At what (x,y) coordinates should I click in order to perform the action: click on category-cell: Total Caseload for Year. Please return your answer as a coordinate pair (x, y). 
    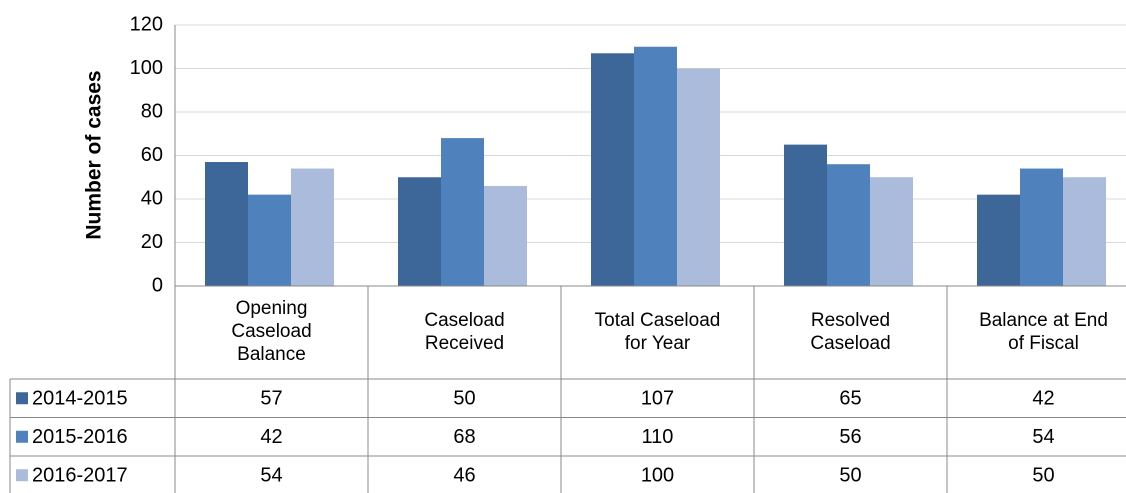
    Looking at the image, I should click on (657, 331).